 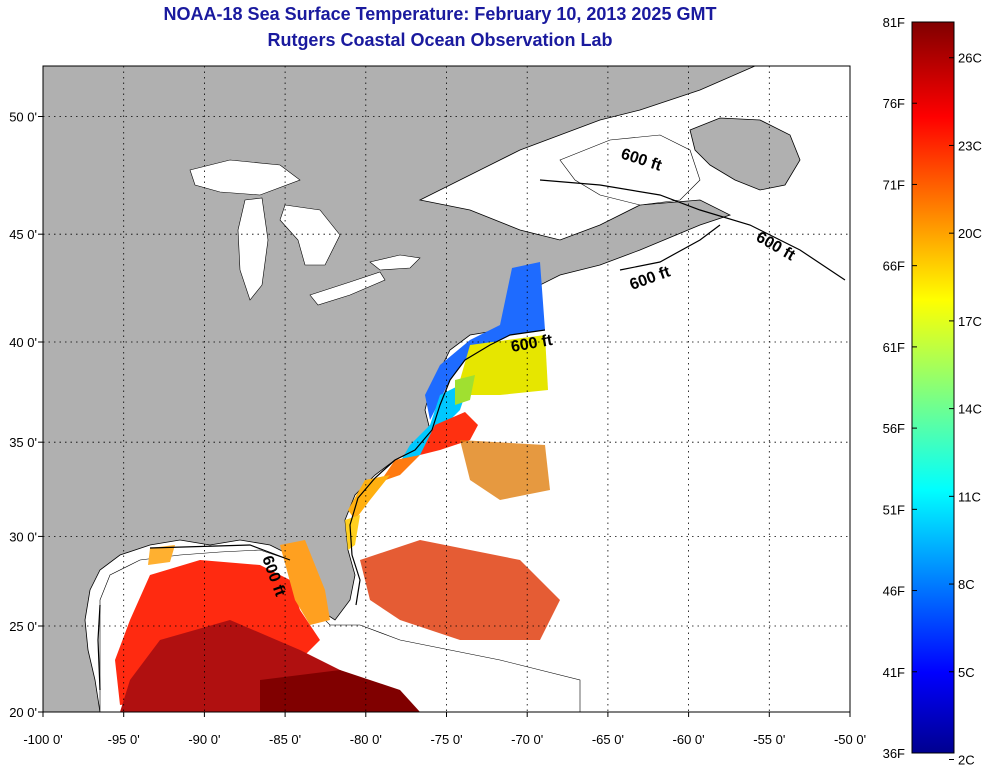 What do you see at coordinates (366, 739) in the screenshot?
I see `x-tick-label: -80 0'` at bounding box center [366, 739].